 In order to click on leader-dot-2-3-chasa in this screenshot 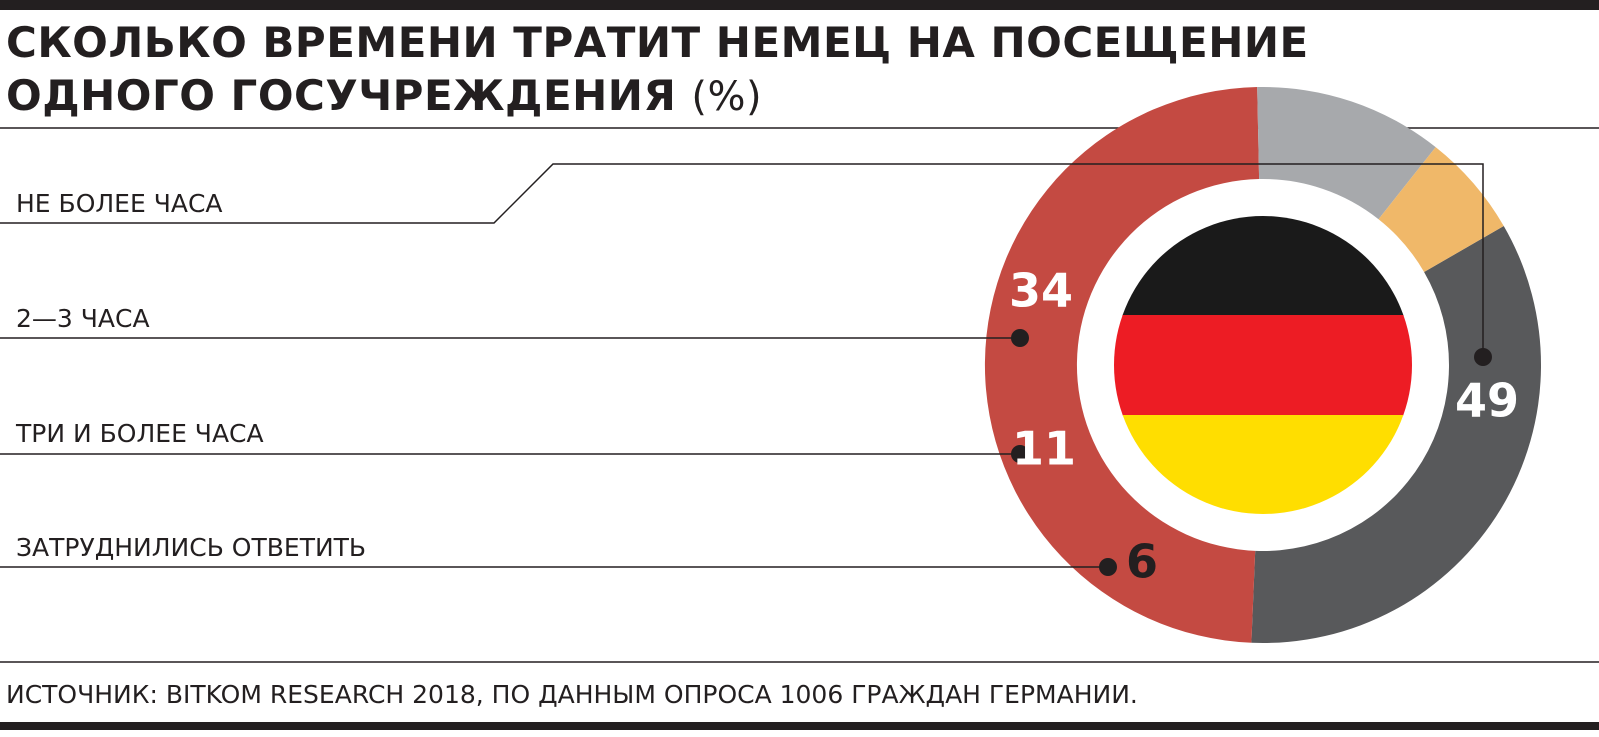, I will do `click(1020, 338)`.